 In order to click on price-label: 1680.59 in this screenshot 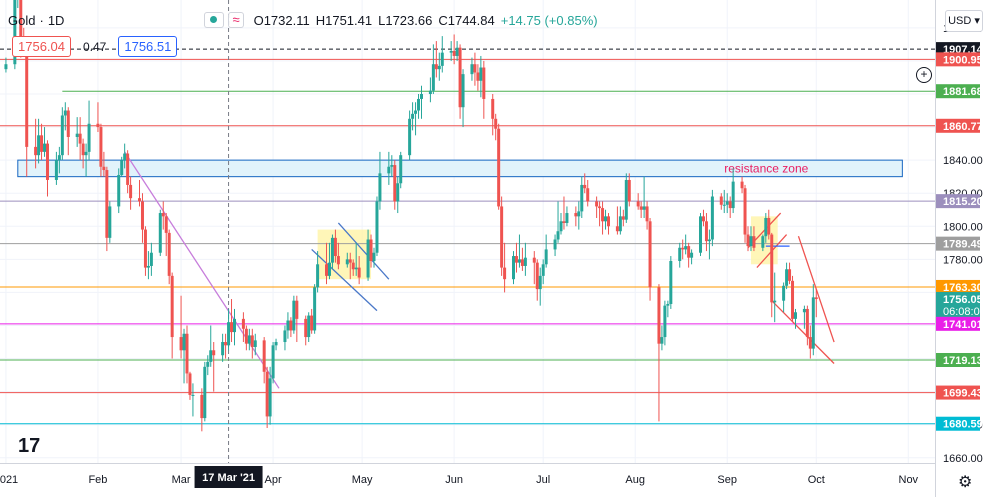, I will do `click(959, 423)`.